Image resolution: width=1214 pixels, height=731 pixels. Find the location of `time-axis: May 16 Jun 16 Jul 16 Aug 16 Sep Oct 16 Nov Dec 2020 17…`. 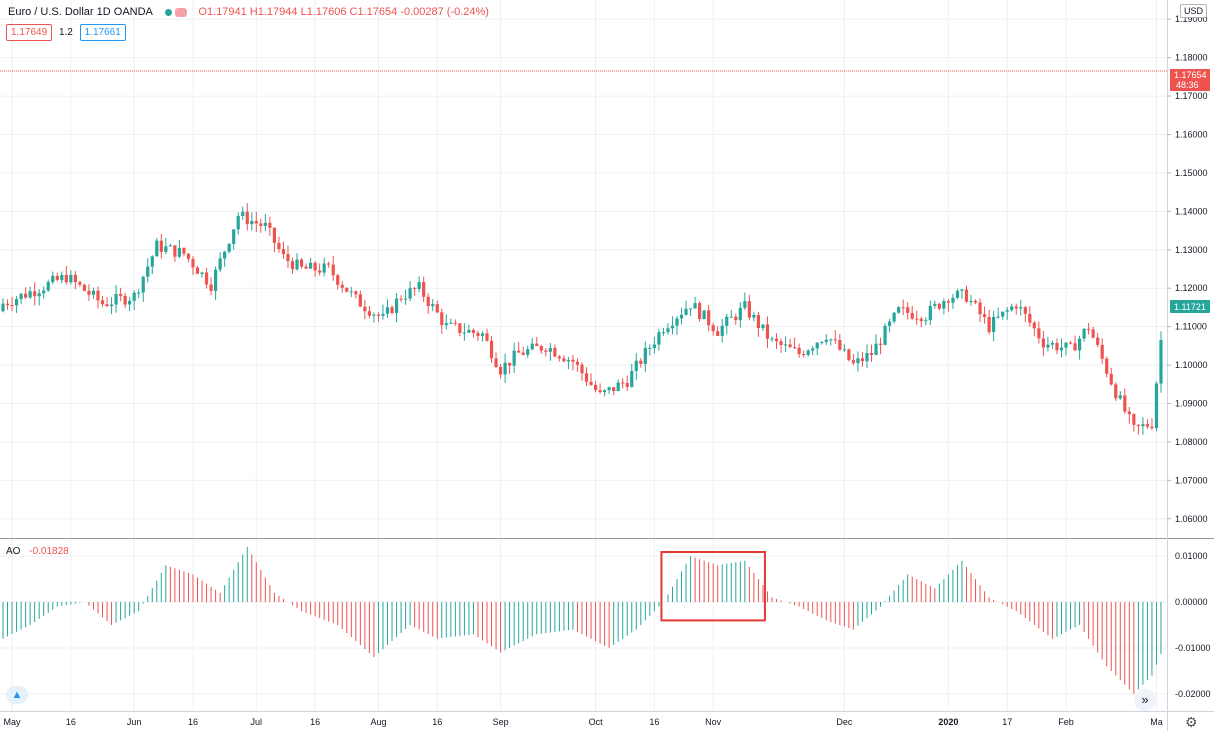

time-axis: May 16 Jun 16 Jul 16 Aug 16 Sep Oct 16 Nov Dec 2020 17… is located at coordinates (583, 722).